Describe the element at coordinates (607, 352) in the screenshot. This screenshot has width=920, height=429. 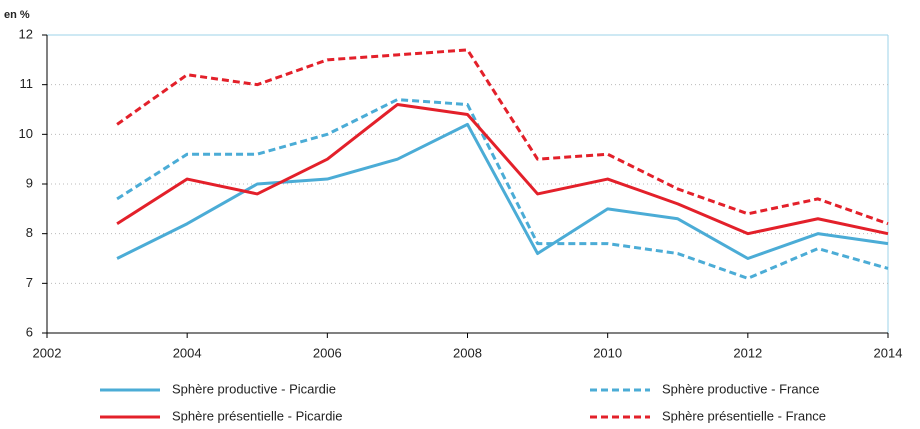
I see `x-tick-label: 2010` at that location.